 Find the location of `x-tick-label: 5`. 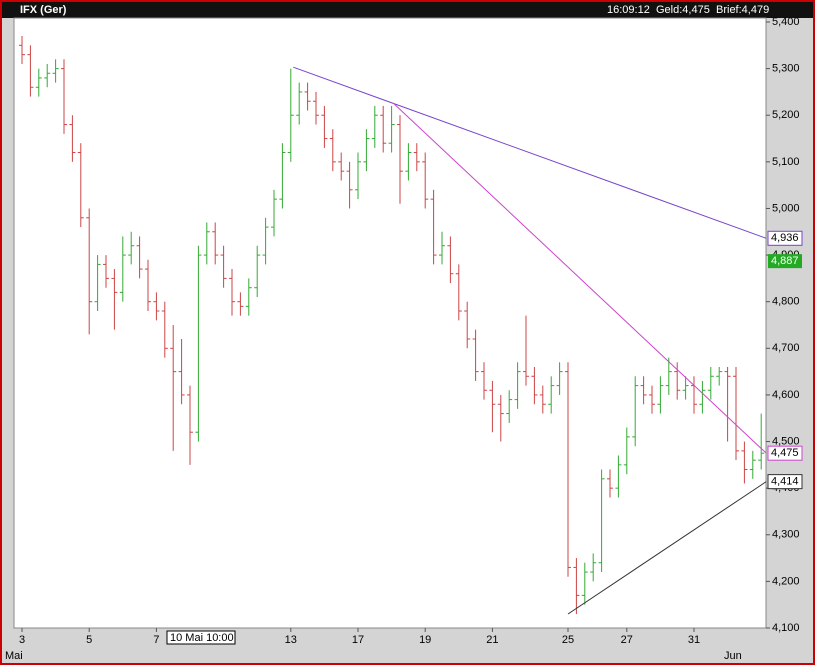

x-tick-label: 5 is located at coordinates (89, 640).